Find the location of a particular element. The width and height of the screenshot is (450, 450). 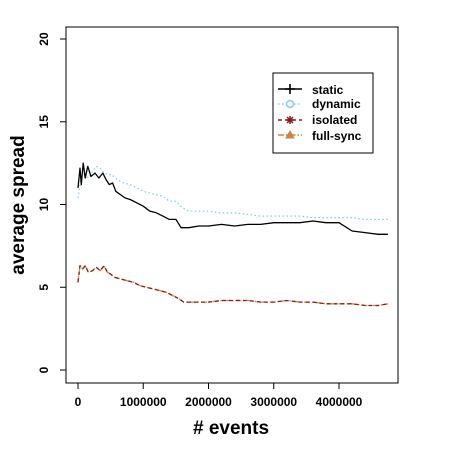

series-line-dynamic is located at coordinates (232, 193).